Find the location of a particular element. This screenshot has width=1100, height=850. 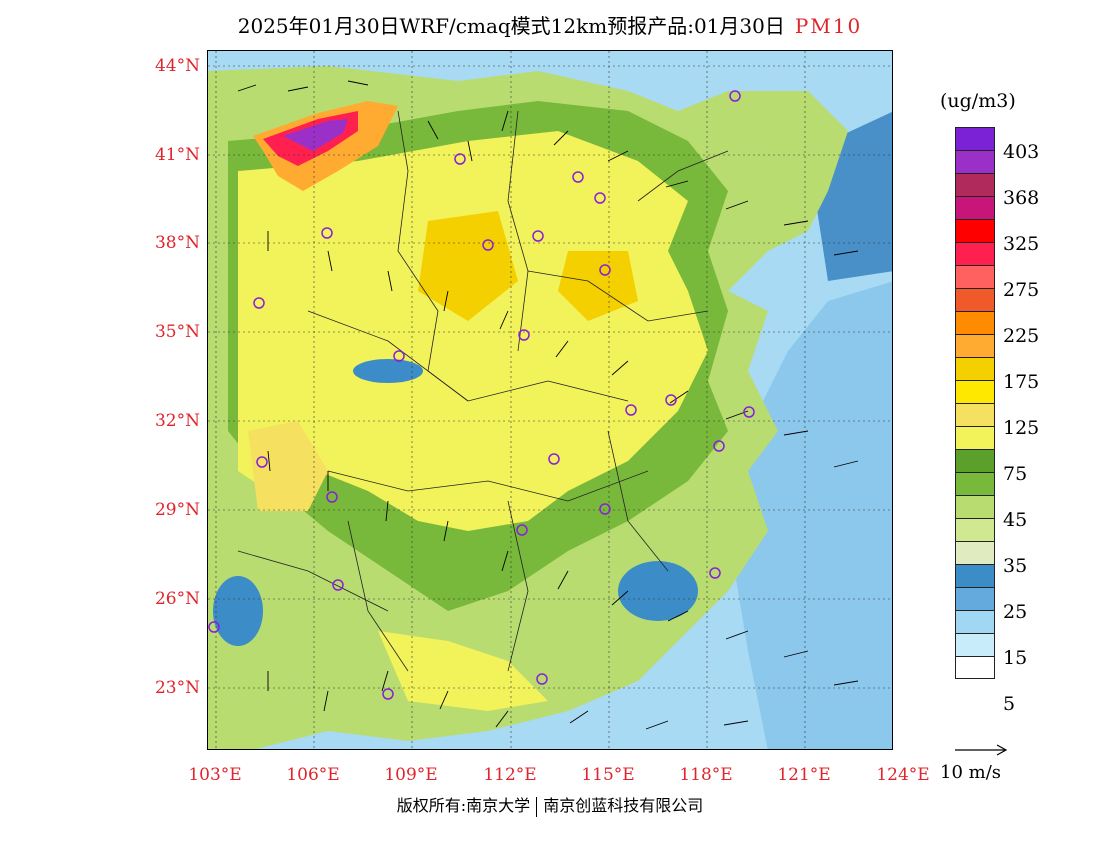

title-main: 2025年01月30日WRF/cmaq模式12km预报产品:01月30日 is located at coordinates (511, 26).